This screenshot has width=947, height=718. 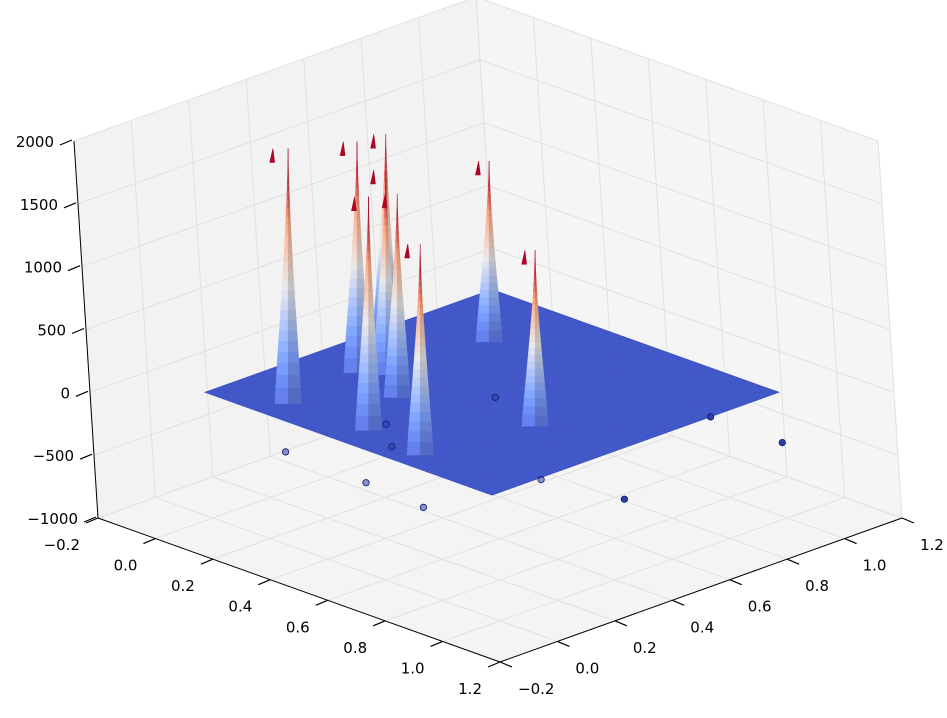 I want to click on y-tick-label: 1.0, so click(x=875, y=566).